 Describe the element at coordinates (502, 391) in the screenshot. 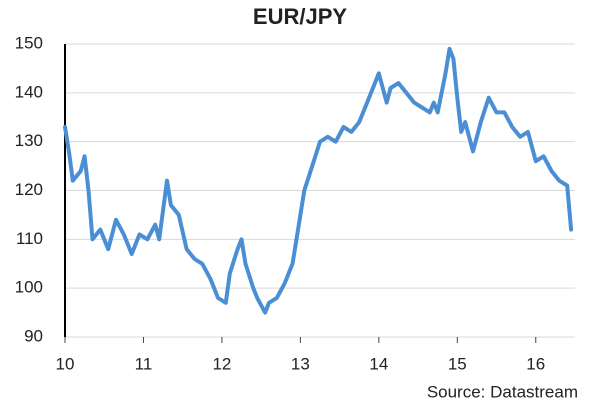

I see `source-note: Source: Datastream` at that location.